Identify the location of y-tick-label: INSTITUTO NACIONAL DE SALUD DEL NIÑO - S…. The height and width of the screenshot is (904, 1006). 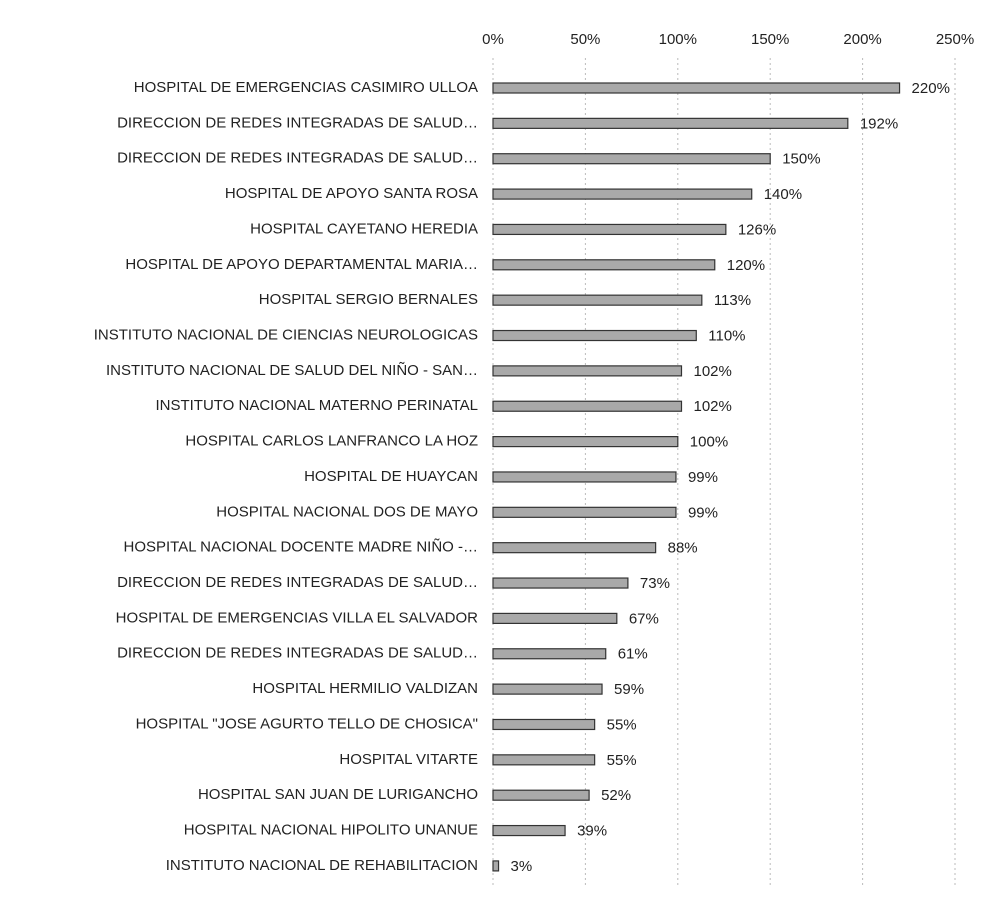
(292, 370).